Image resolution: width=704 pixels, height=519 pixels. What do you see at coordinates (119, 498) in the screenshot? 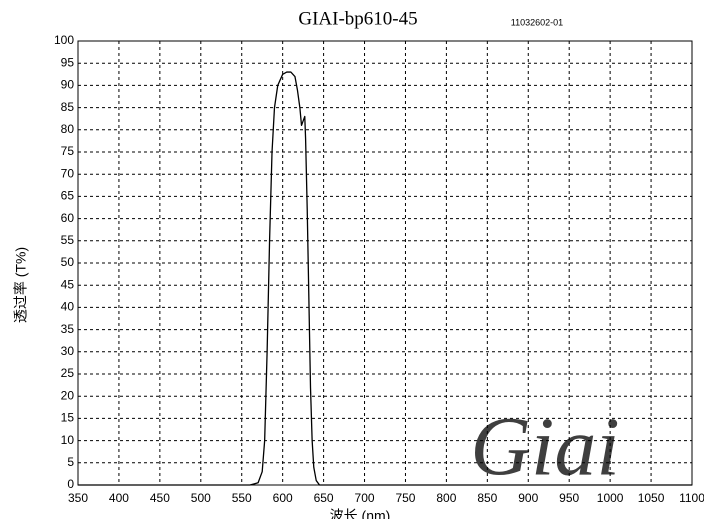
I see `x-tick-label: 400` at bounding box center [119, 498].